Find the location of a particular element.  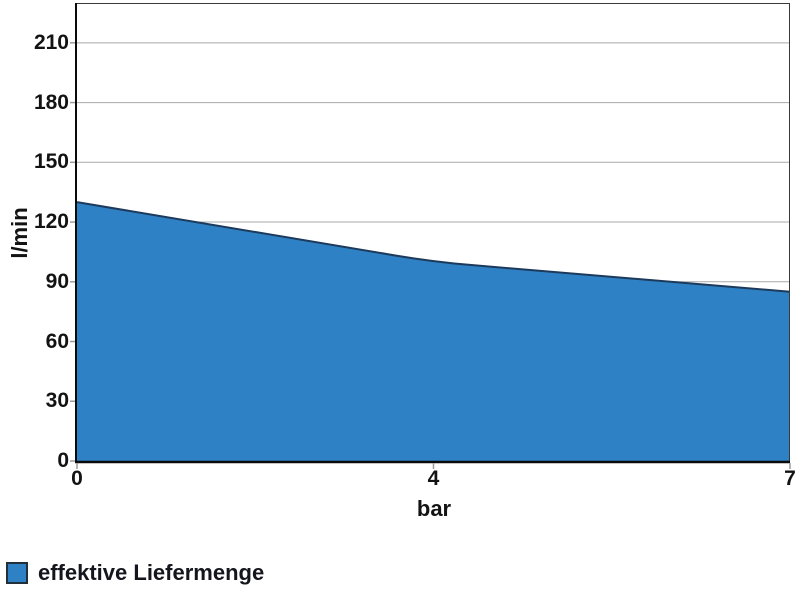

y-tick-label: 0 is located at coordinates (63, 460).